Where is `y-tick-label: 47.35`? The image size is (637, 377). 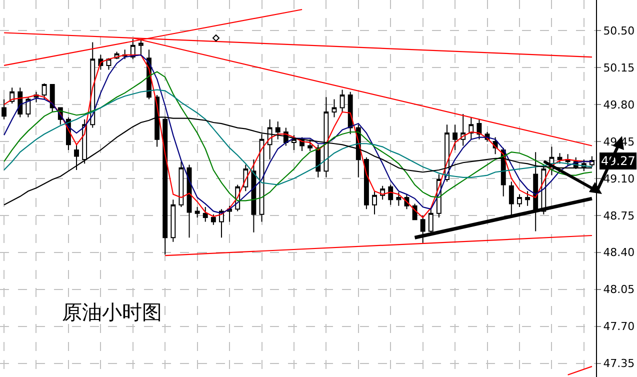
y-tick-label: 47.35 is located at coordinates (619, 363).